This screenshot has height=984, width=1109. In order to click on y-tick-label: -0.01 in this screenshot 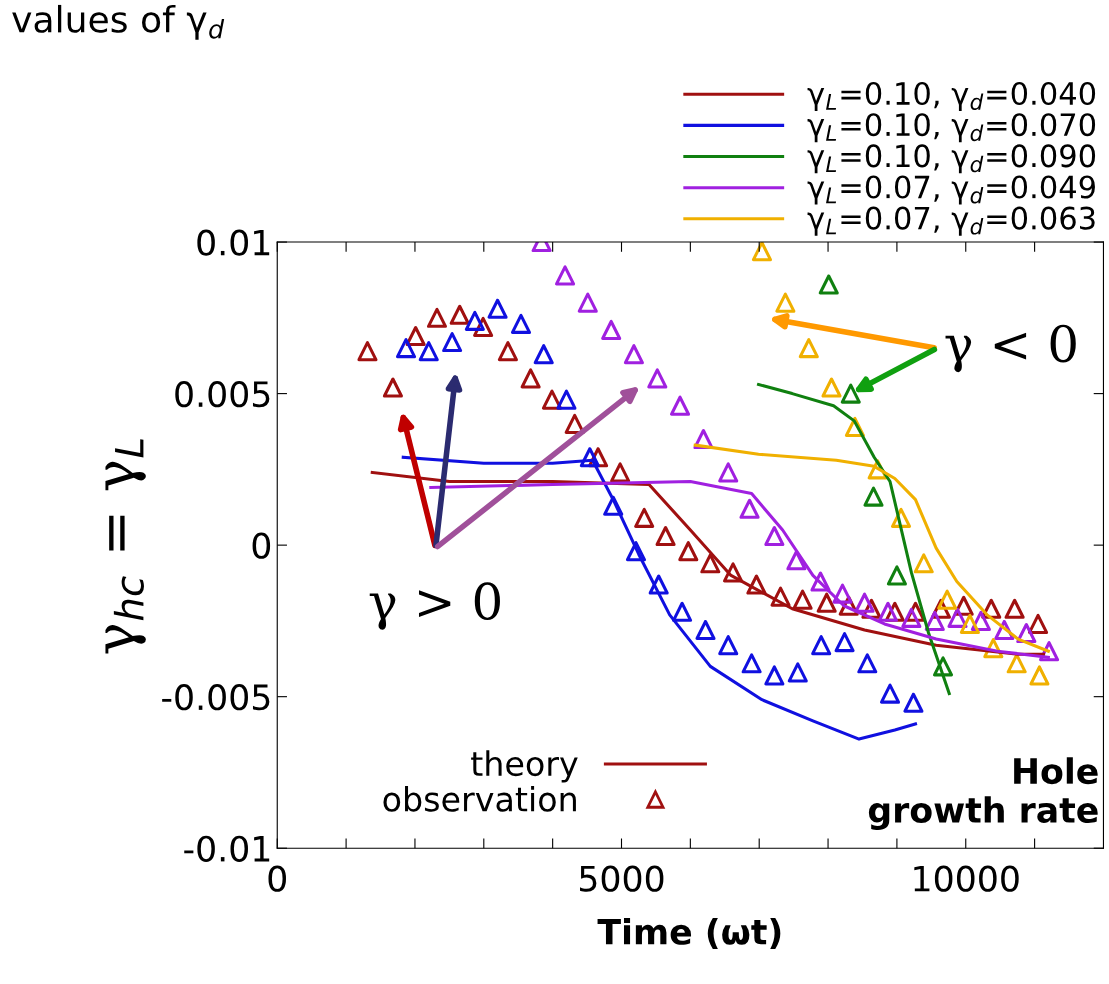, I will do `click(227, 848)`.